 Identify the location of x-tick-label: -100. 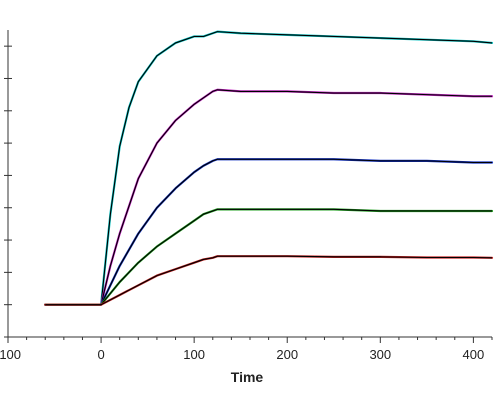
(10, 354).